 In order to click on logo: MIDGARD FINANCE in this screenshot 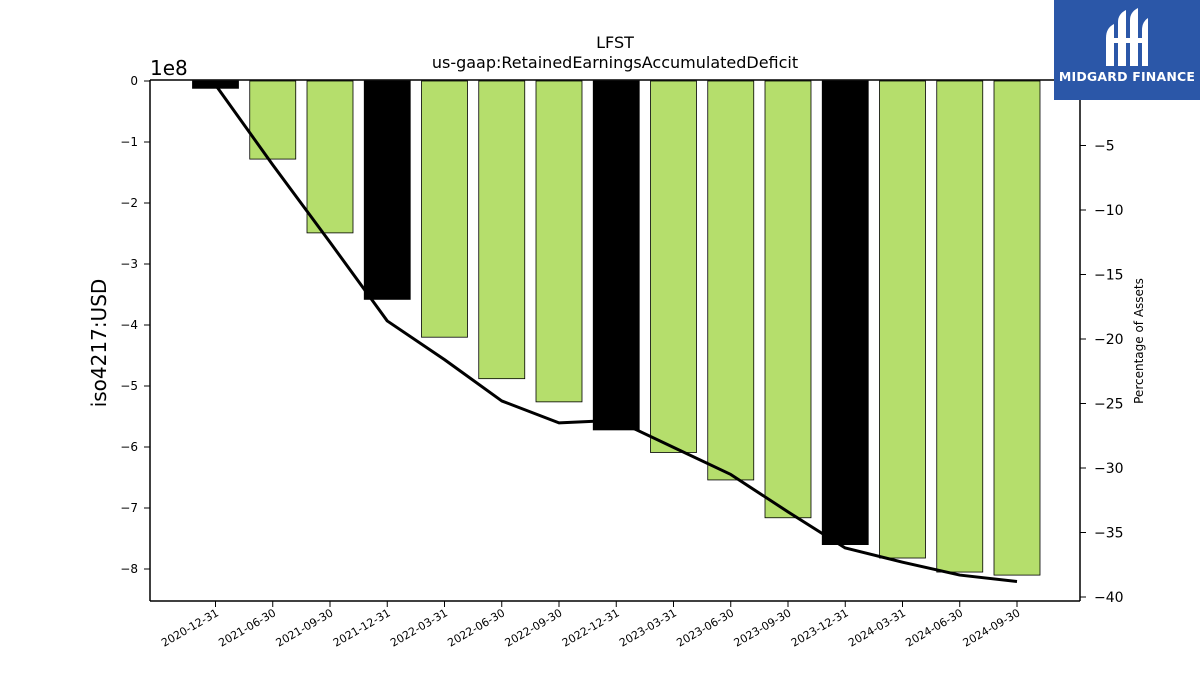, I will do `click(1127, 50)`.